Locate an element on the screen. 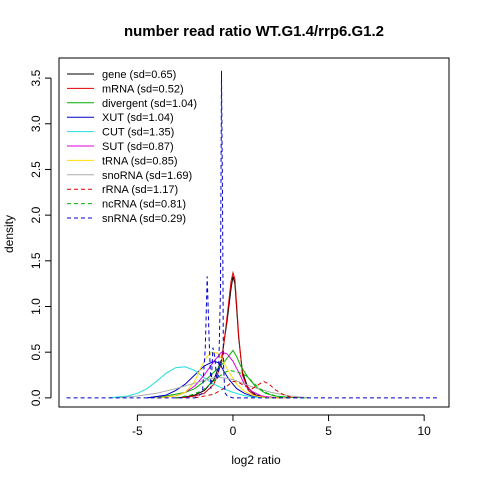 This screenshot has width=480, height=480. x-tick-label: -5 is located at coordinates (137, 431).